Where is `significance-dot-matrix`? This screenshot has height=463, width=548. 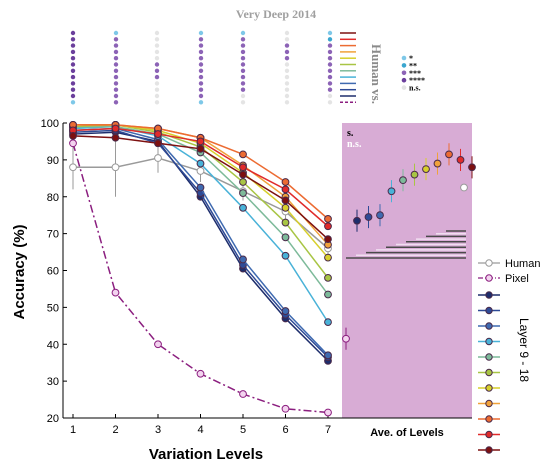
significance-dot-matrix is located at coordinates (201, 67).